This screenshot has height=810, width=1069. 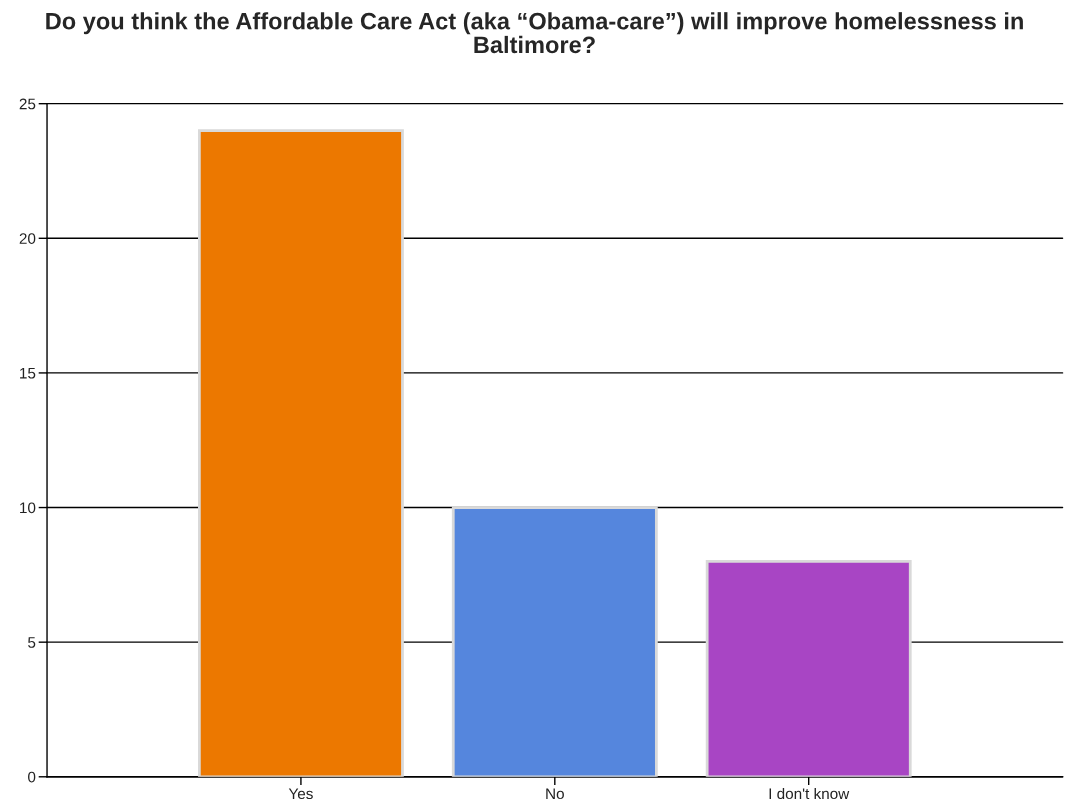 What do you see at coordinates (32, 642) in the screenshot?
I see `y-tick-label: 5` at bounding box center [32, 642].